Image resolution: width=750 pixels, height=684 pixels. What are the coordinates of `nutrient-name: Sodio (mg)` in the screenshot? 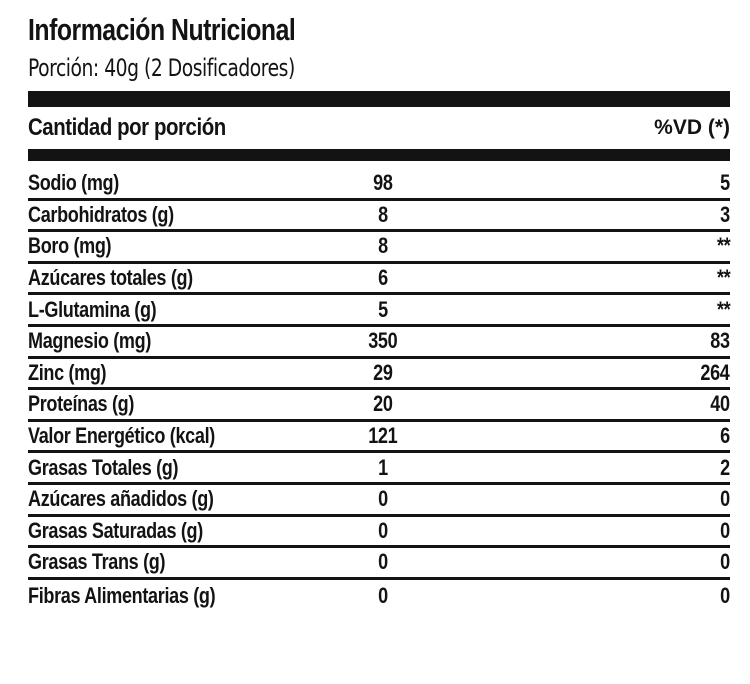 It's located at (73, 183).